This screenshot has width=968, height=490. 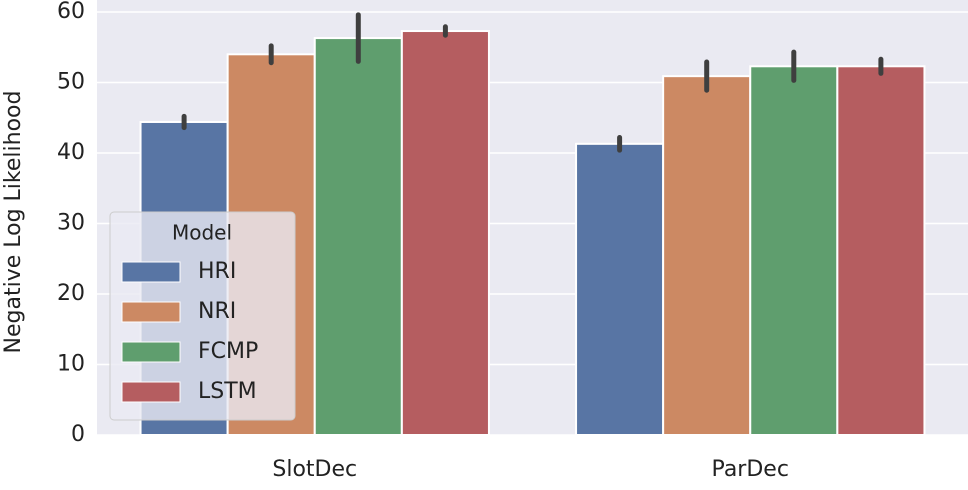 What do you see at coordinates (71, 364) in the screenshot?
I see `y-tick-label: 10` at bounding box center [71, 364].